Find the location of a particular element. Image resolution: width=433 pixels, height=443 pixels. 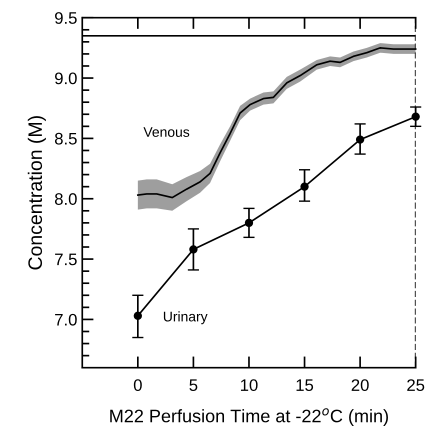

x-tick-label: 5 is located at coordinates (193, 385).